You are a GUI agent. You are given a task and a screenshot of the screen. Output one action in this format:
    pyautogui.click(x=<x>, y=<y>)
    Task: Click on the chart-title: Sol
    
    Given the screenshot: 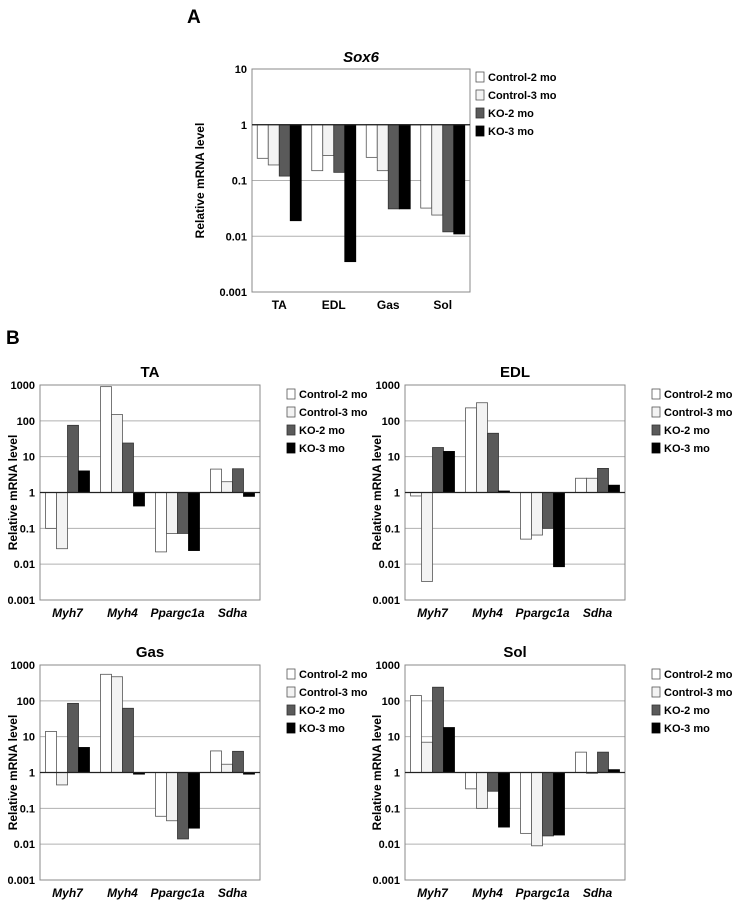 What is the action you would take?
    pyautogui.click(x=514, y=652)
    